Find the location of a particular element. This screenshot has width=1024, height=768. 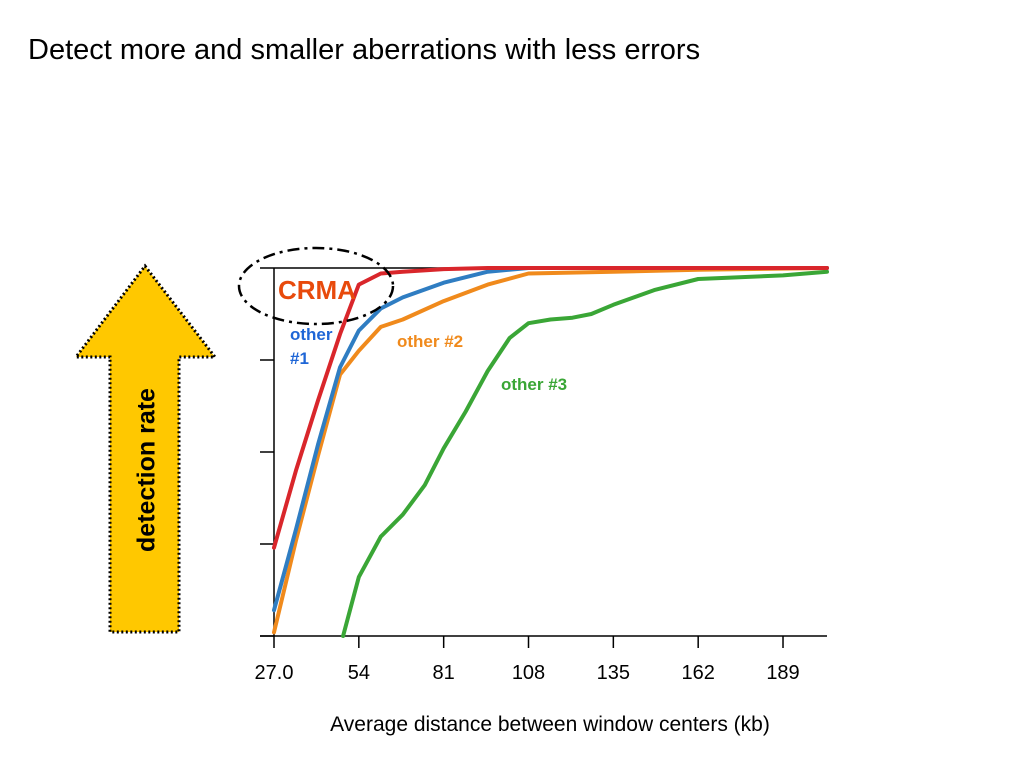

series-labels: CRMA other #1 other #2 other #3 is located at coordinates (422, 334).